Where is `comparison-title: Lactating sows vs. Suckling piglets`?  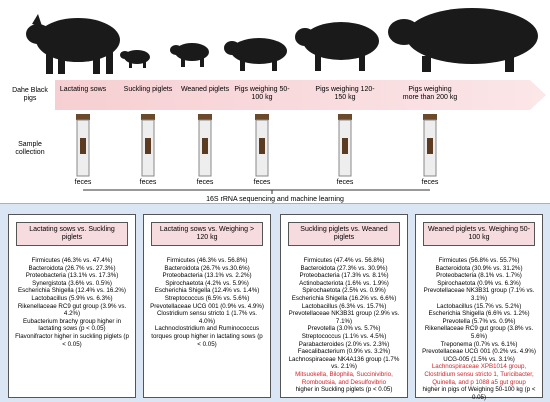 comparison-title: Lactating sows vs. Suckling piglets is located at coordinates (72, 234).